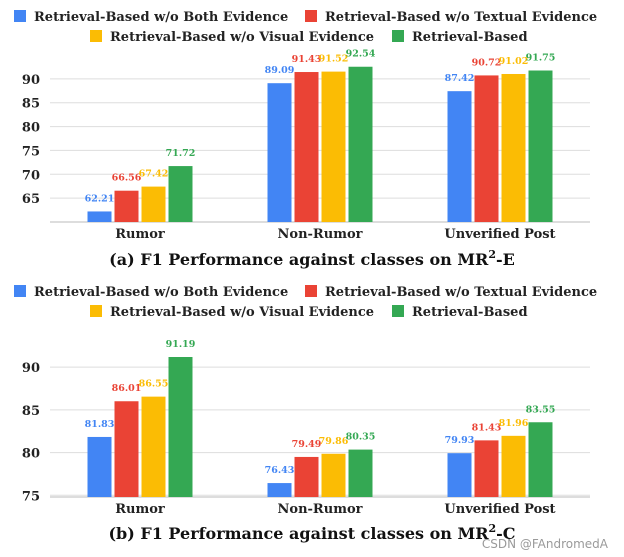  I want to click on legend-a-swatch-both, so click(20, 16).